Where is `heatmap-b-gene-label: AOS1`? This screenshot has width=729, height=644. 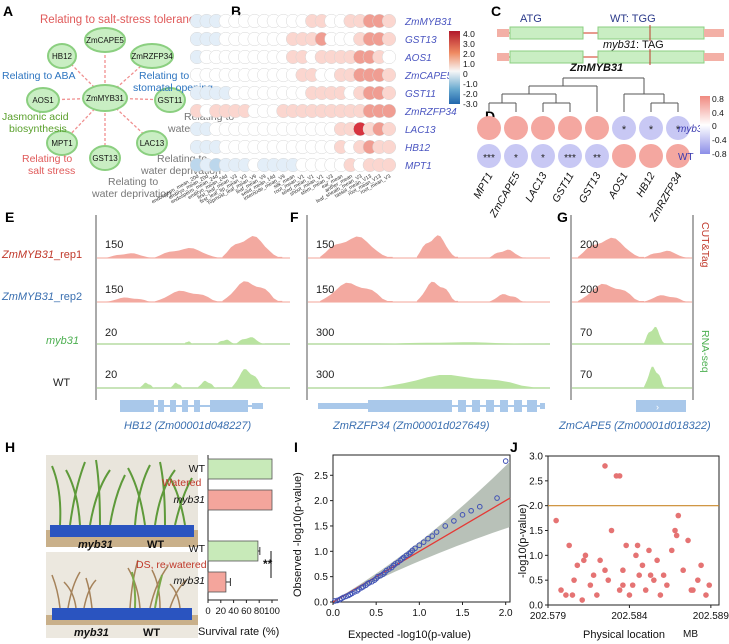 heatmap-b-gene-label: AOS1 is located at coordinates (418, 58).